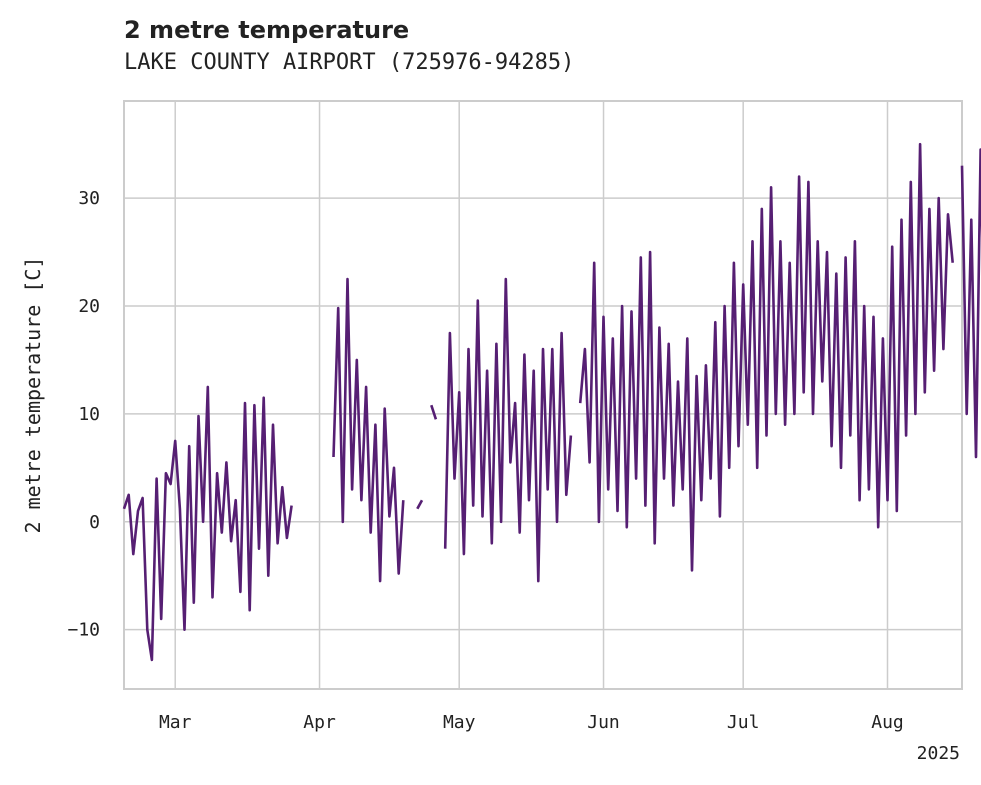 This screenshot has height=785, width=981. I want to click on x-tick-label: May, so click(459, 722).